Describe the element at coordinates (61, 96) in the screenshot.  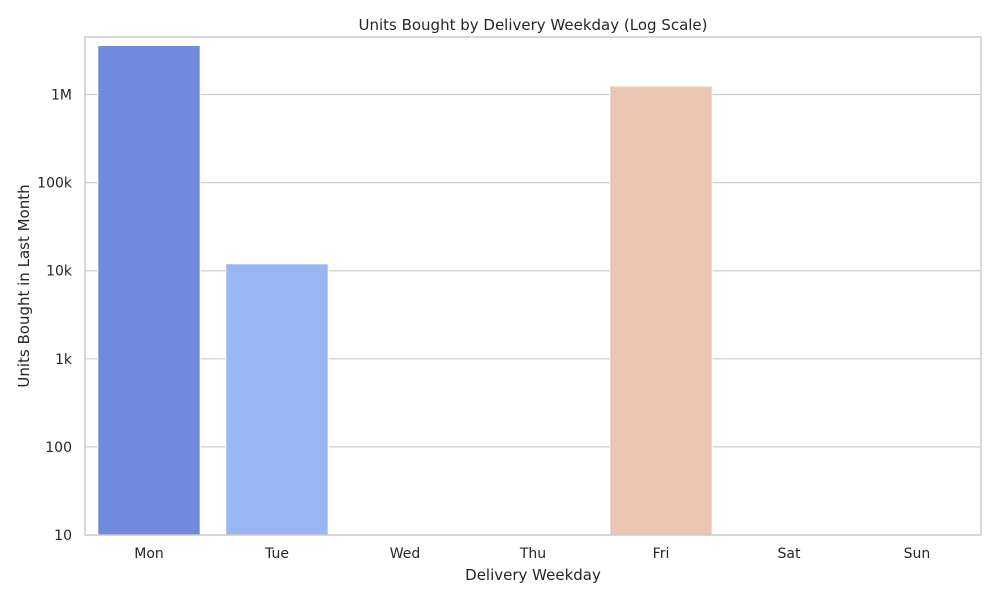
I see `y-tick-label: 1M` at that location.